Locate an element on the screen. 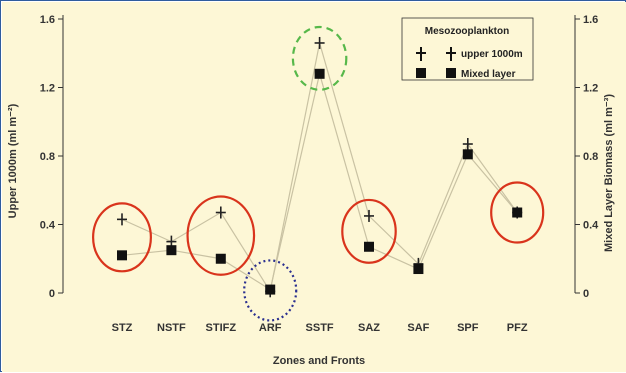 This screenshot has width=626, height=373. x-tick-labels: STZ NSTF STIFZ ARF SSTF SAZ SAF SPF PFZ is located at coordinates (320, 328).